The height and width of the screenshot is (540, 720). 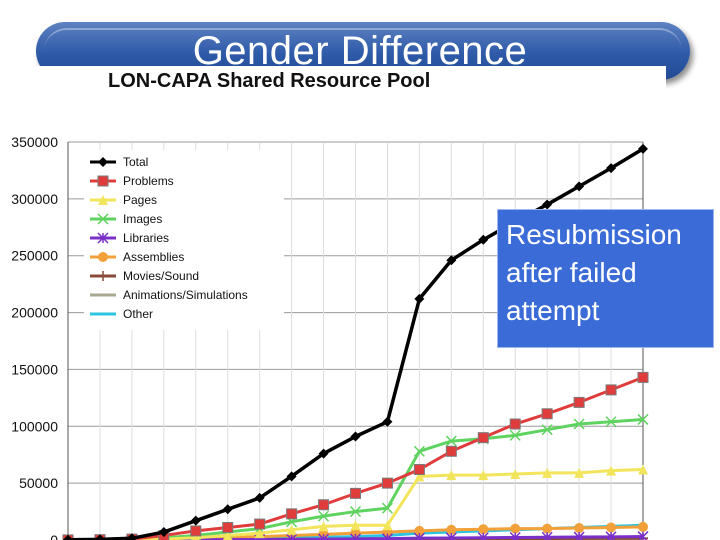 What do you see at coordinates (34, 369) in the screenshot?
I see `y-tick-label: 150000` at bounding box center [34, 369].